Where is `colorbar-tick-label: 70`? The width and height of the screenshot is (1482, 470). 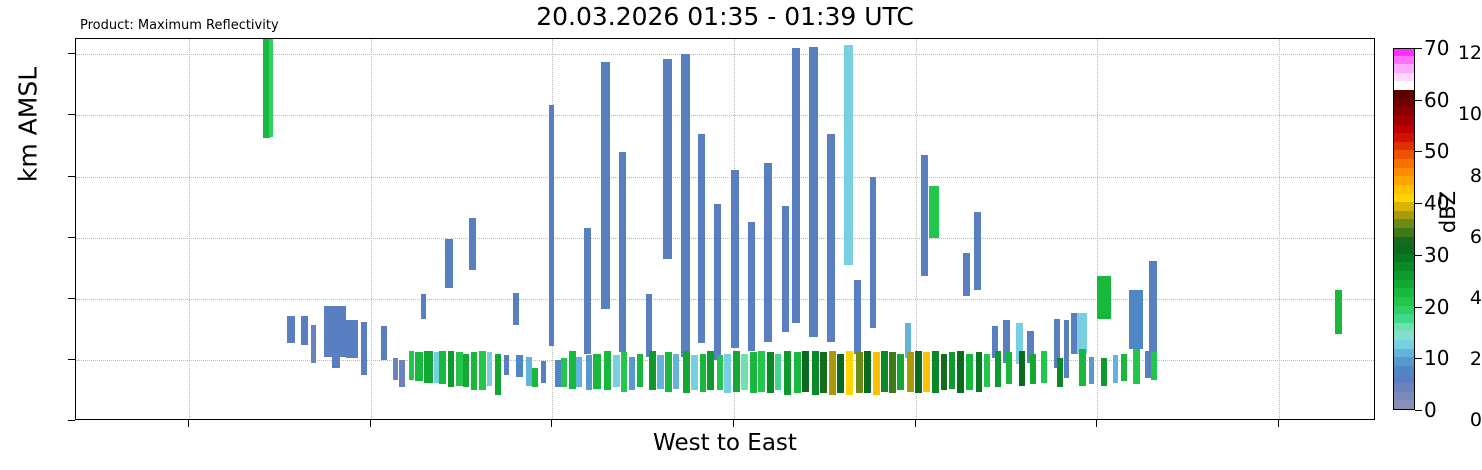 colorbar-tick-label: 70 is located at coordinates (1437, 48).